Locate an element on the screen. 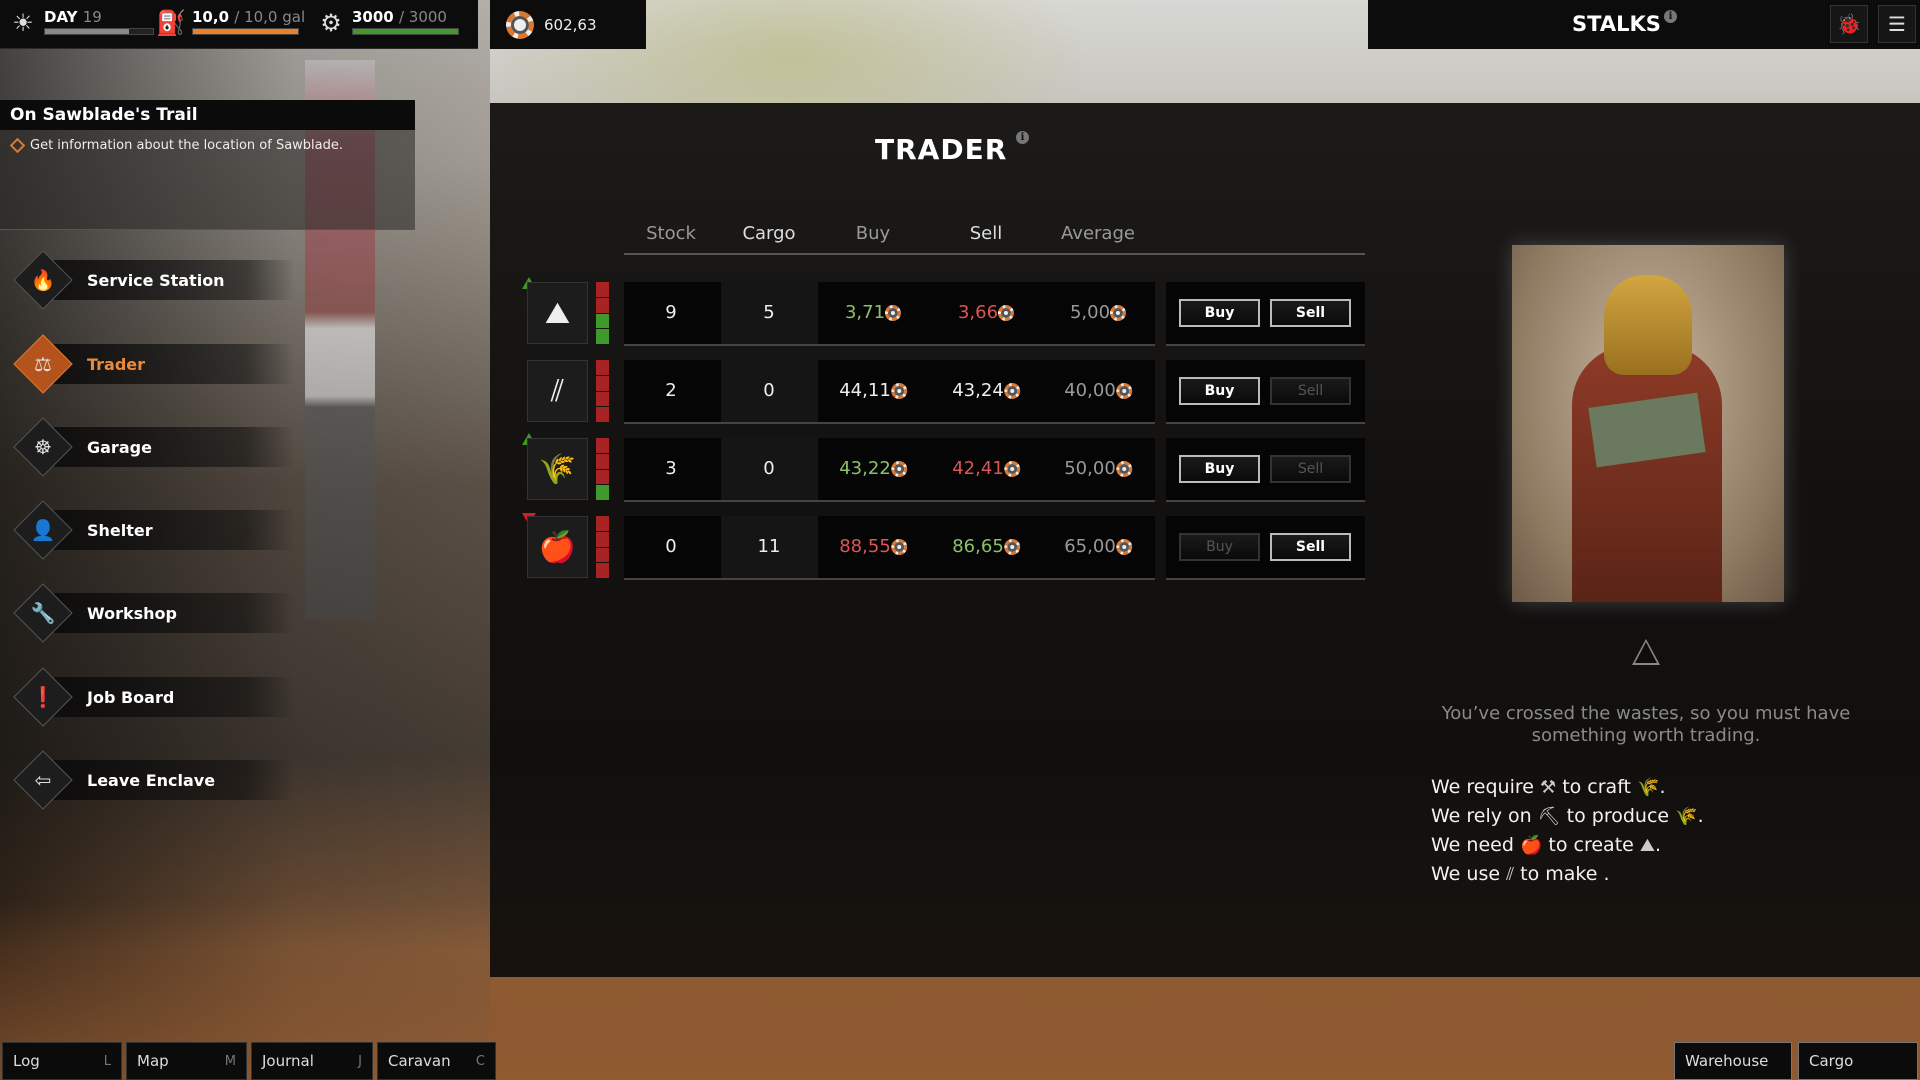  bug-report-button: 🐞 is located at coordinates (1849, 24).